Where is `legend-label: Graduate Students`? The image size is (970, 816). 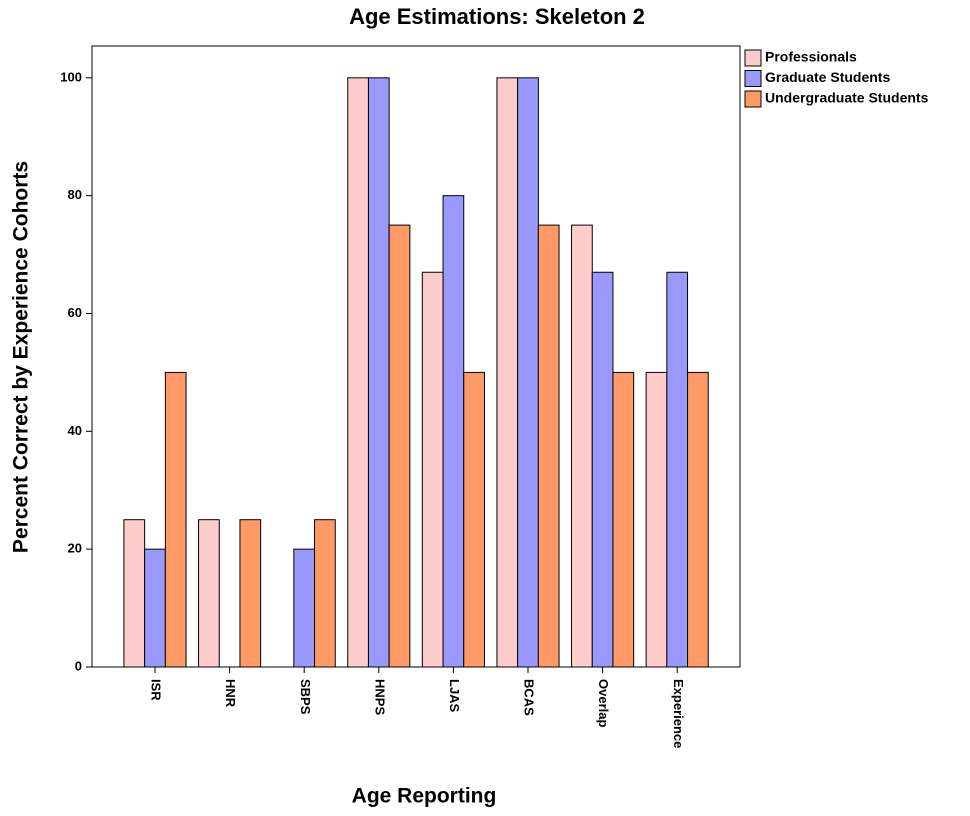 legend-label: Graduate Students is located at coordinates (827, 77).